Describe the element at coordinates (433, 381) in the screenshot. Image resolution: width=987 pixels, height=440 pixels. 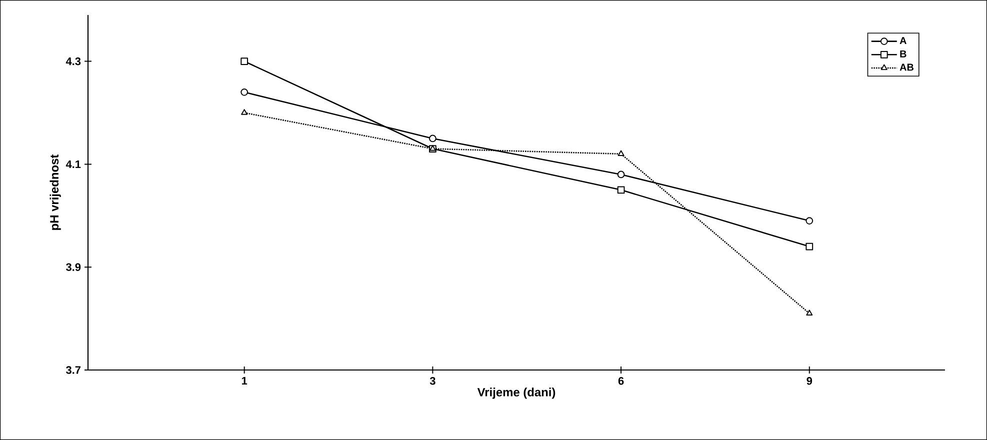
I see `x-tick-label: 3` at that location.